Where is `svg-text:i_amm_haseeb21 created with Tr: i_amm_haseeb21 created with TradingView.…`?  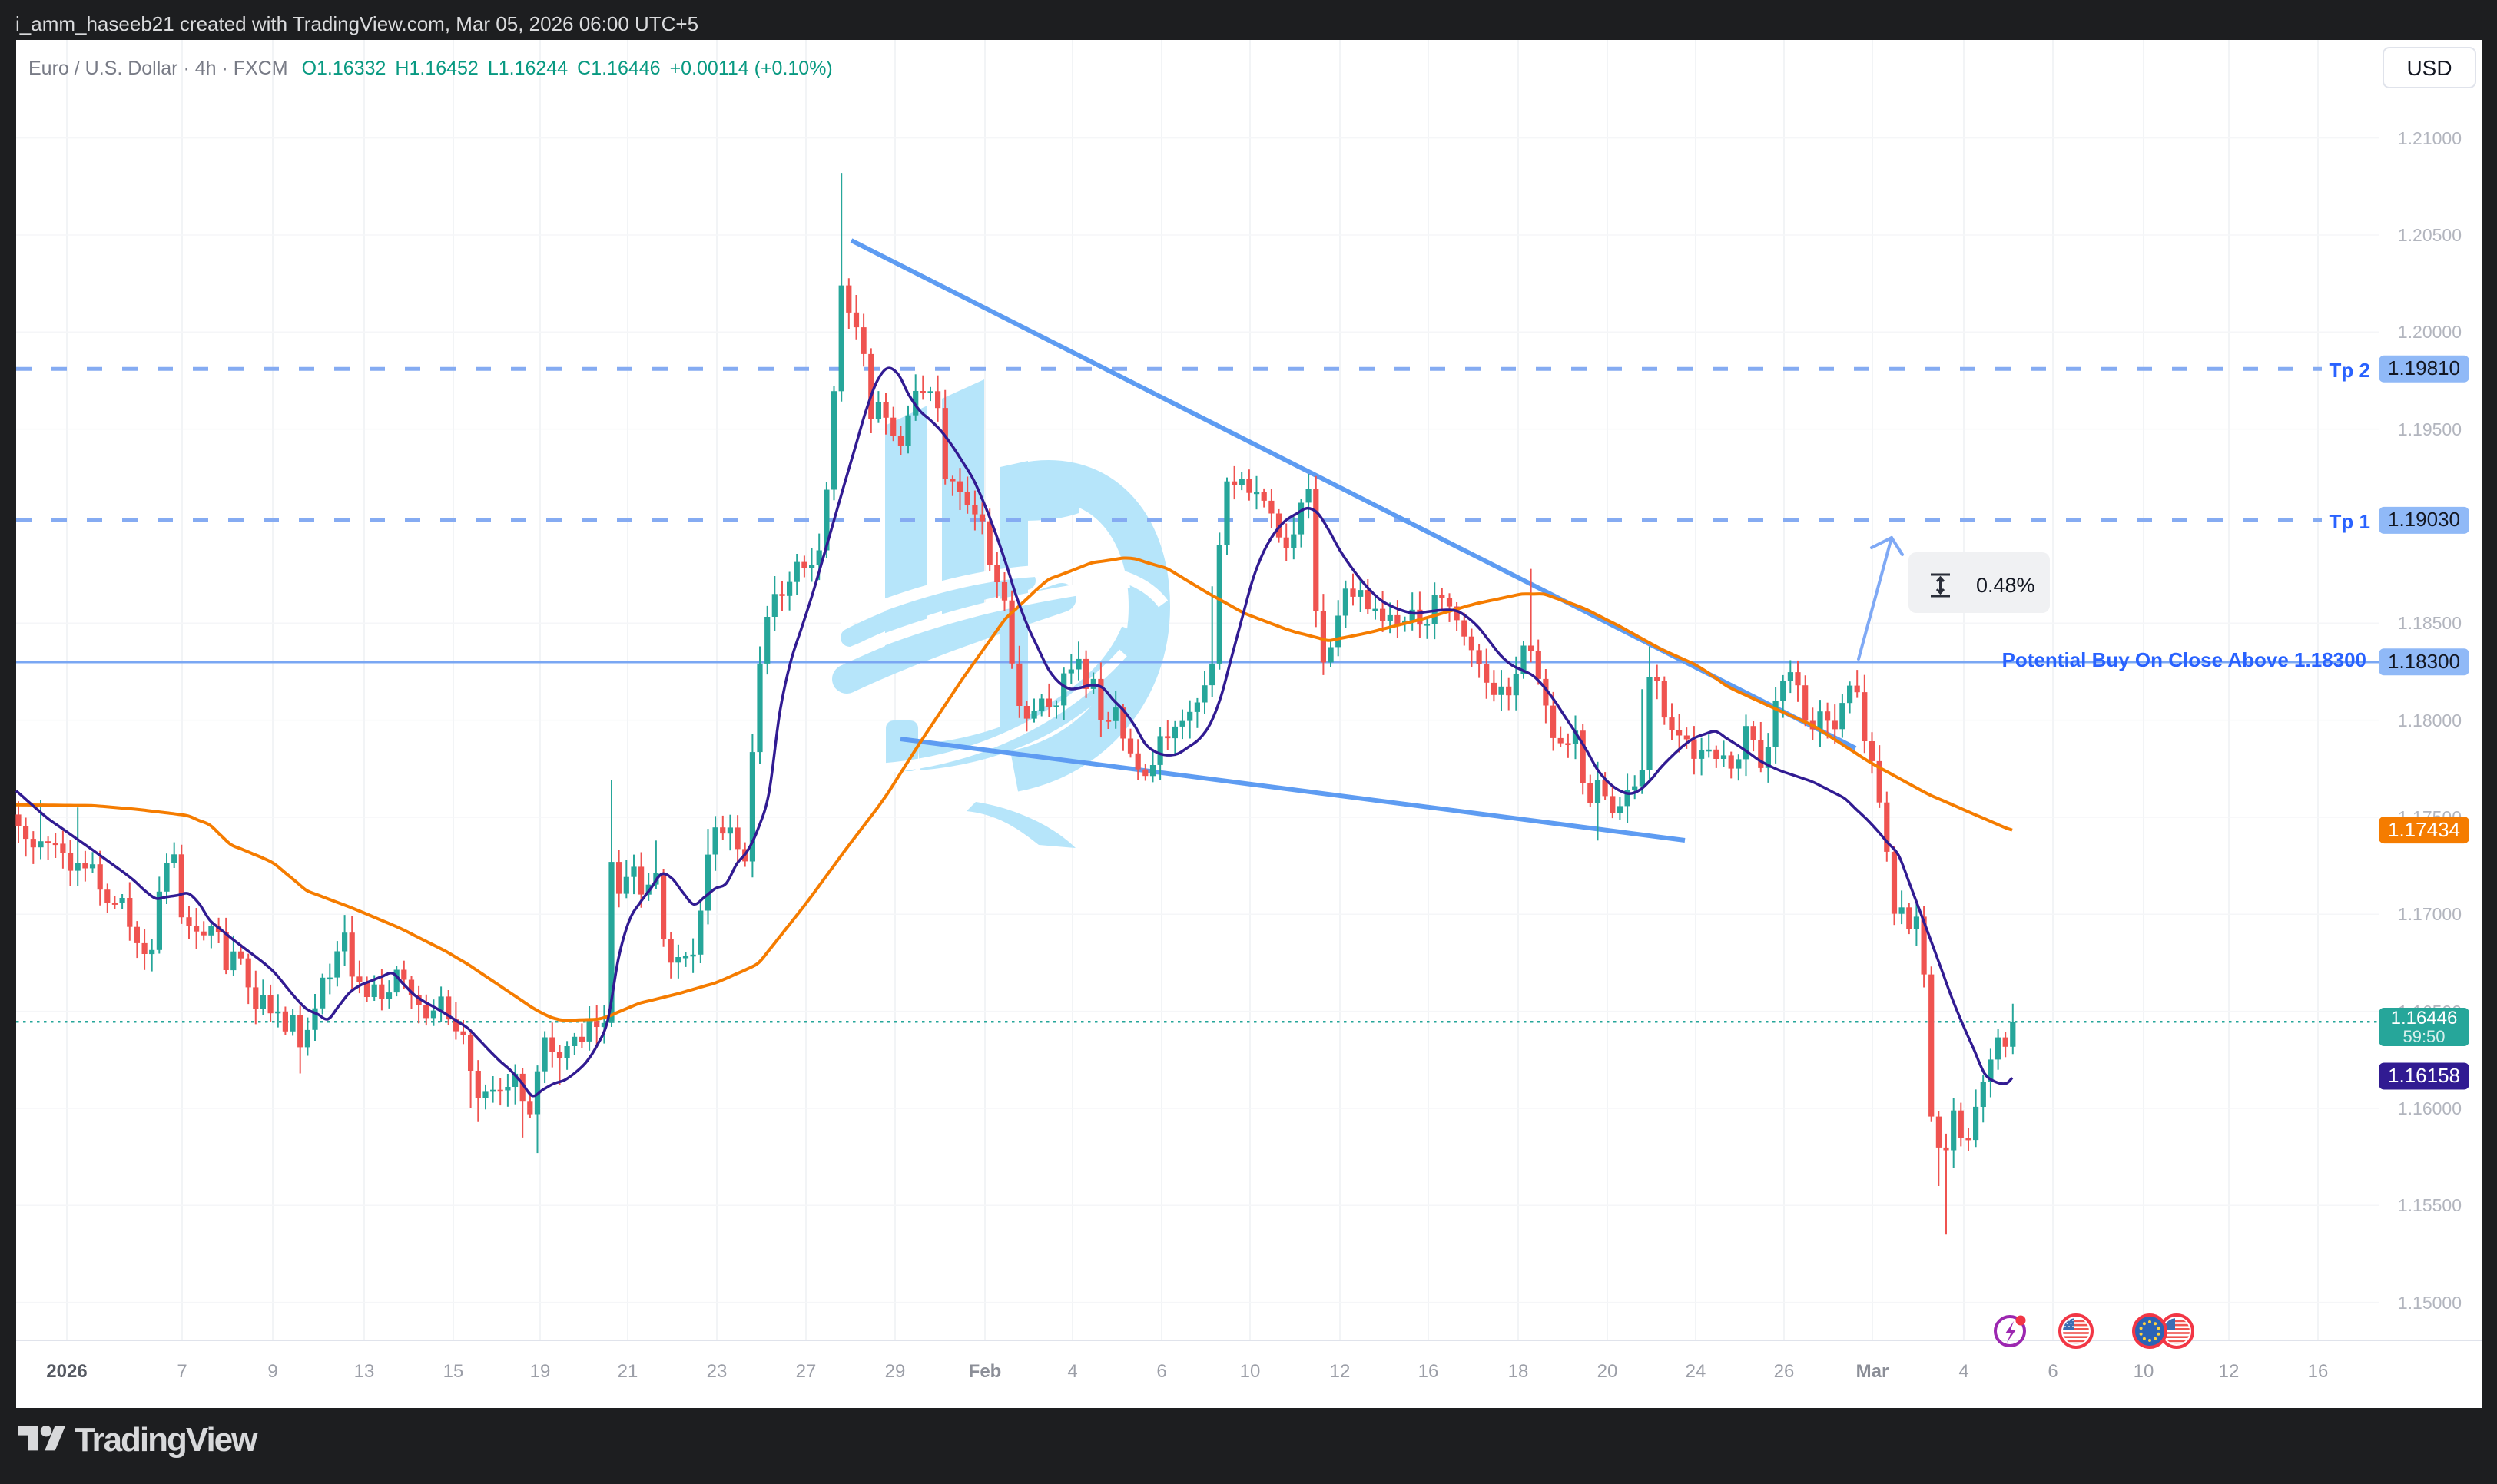 svg-text:i_amm_haseeb21 created with Tr: i_amm_haseeb21 created with TradingView.… is located at coordinates (356, 23).